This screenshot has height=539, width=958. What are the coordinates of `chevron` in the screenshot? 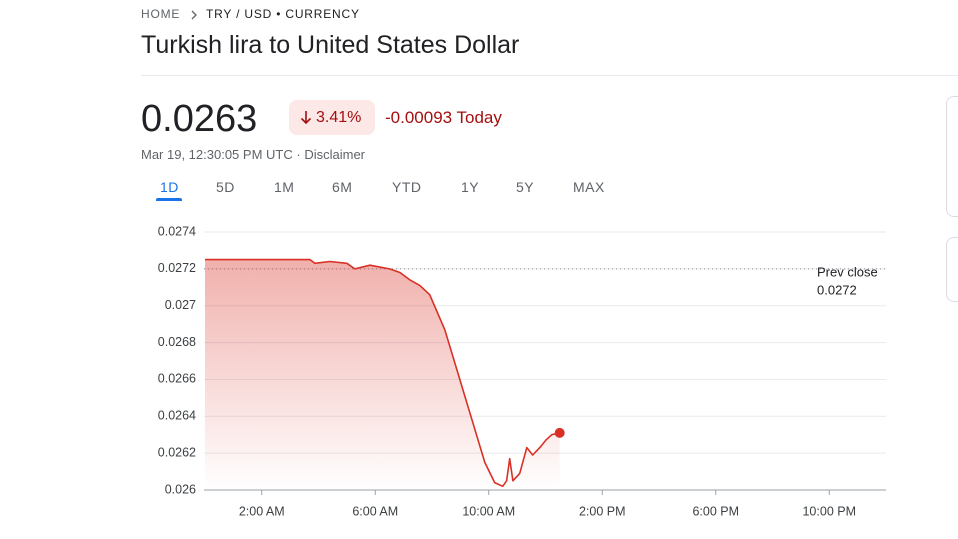 It's located at (194, 15).